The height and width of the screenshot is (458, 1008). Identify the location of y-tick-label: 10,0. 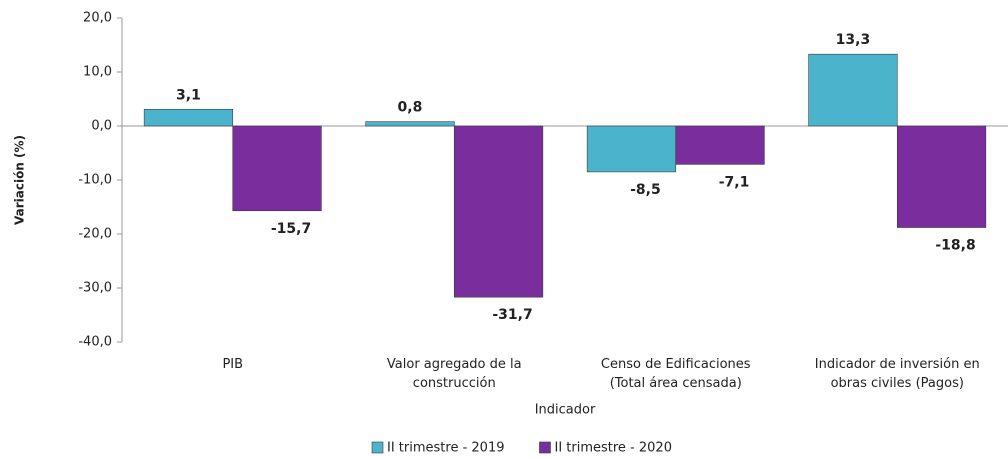
(97, 72).